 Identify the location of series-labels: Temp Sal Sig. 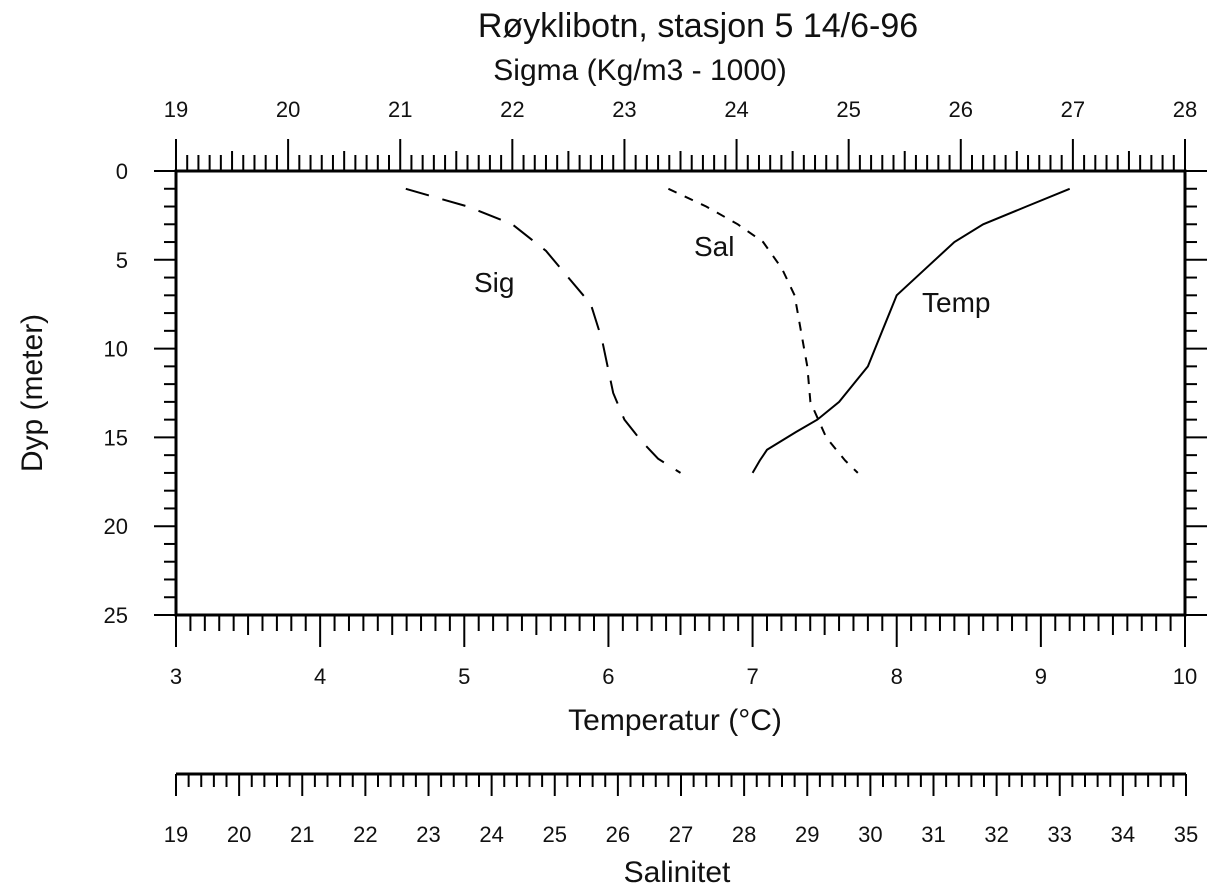
(732, 274).